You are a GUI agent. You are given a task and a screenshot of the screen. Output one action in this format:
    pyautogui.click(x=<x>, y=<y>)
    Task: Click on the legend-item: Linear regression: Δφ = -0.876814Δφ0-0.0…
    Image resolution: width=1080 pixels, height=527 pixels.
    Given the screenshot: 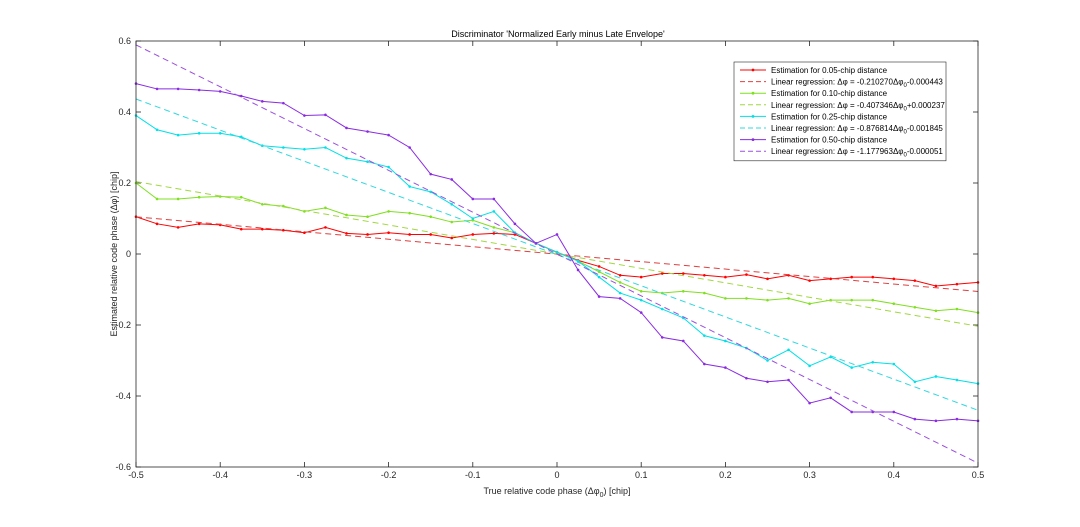 What is the action you would take?
    pyautogui.click(x=841, y=130)
    